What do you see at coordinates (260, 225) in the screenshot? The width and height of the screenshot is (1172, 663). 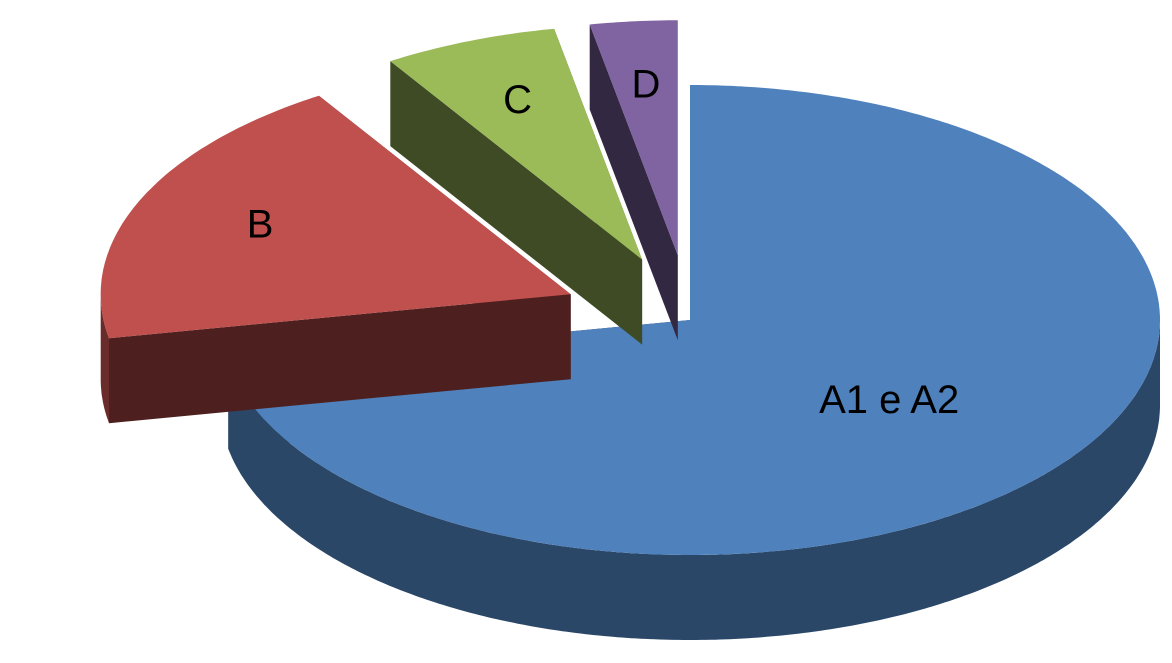 I see `slice-label: B` at bounding box center [260, 225].